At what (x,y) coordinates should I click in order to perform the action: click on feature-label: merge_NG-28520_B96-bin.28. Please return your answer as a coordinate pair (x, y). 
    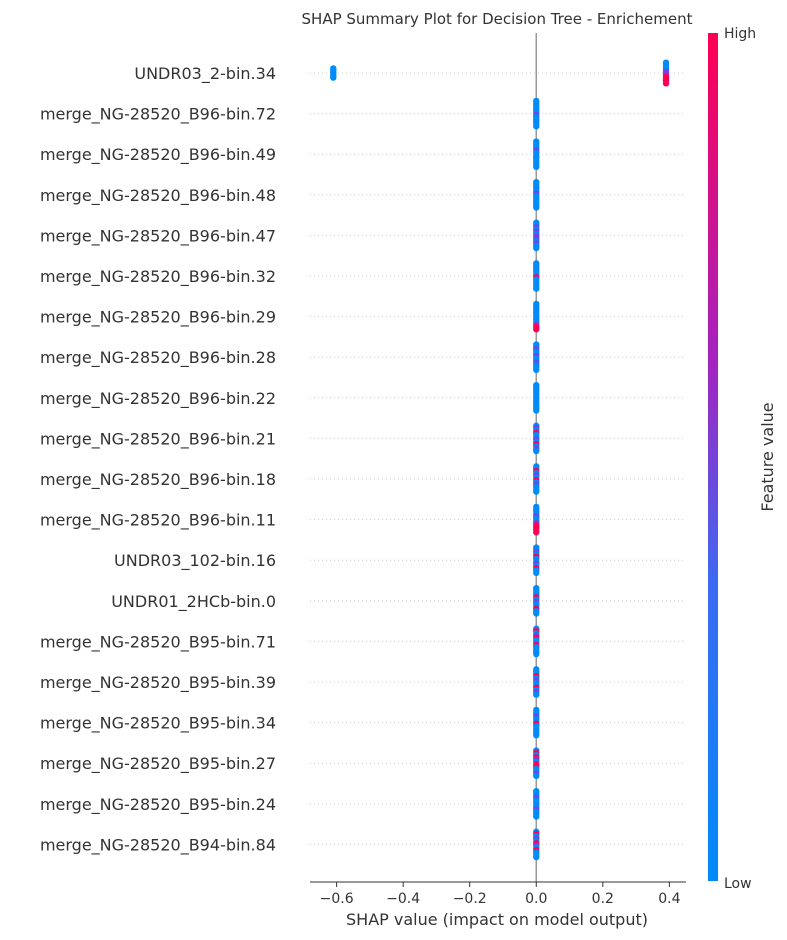
    Looking at the image, I should click on (158, 358).